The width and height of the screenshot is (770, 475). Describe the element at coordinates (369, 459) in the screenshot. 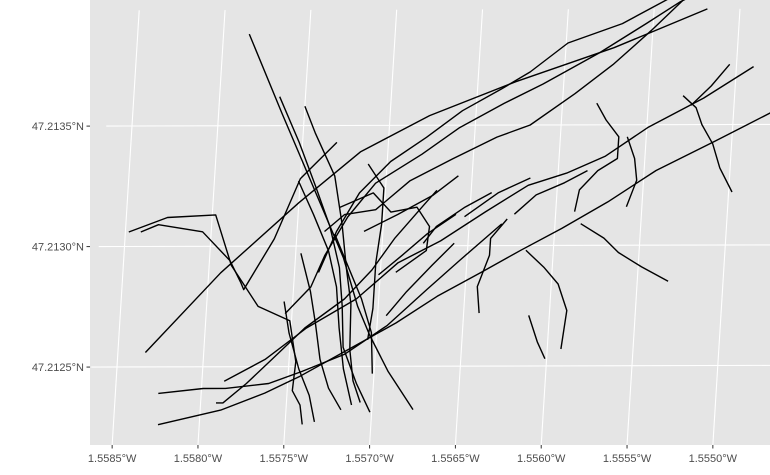

I see `x-tick-label: 1.5570°W` at that location.